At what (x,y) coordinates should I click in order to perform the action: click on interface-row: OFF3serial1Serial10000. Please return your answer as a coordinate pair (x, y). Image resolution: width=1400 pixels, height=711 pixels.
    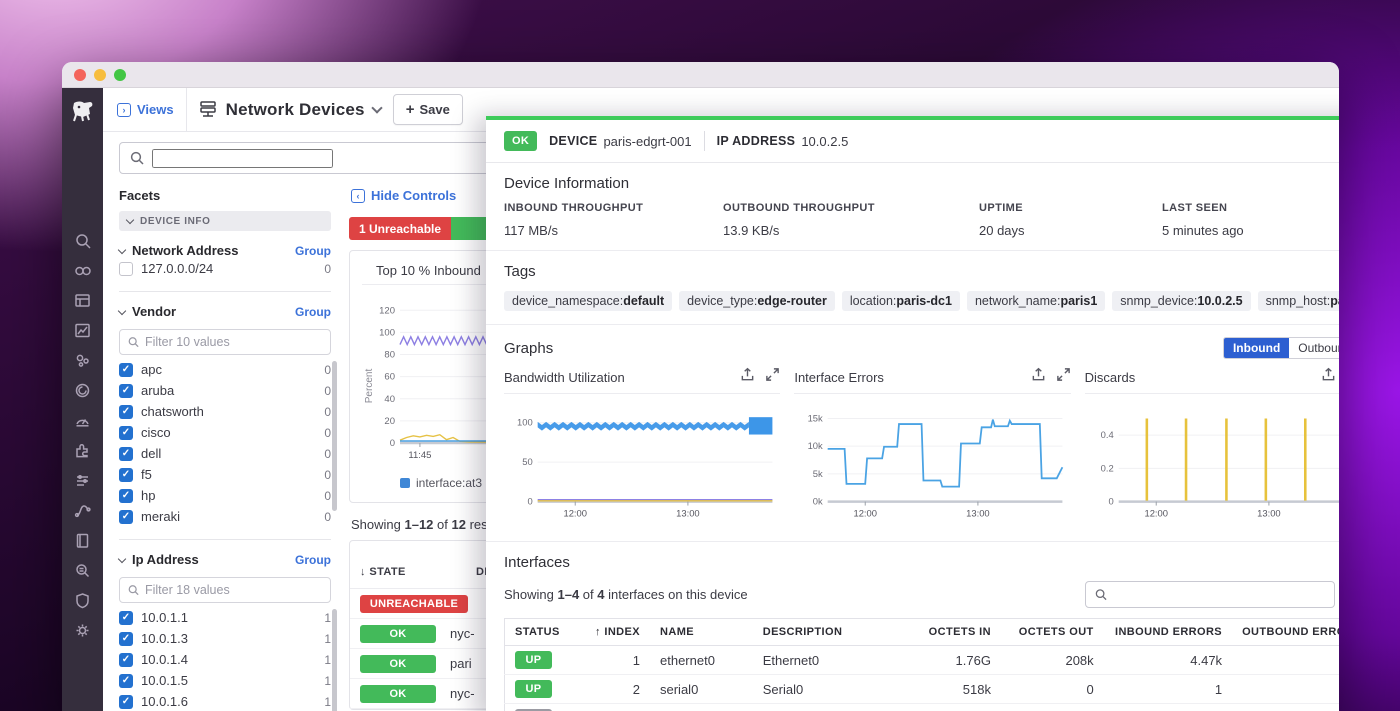
    Looking at the image, I should click on (921, 707).